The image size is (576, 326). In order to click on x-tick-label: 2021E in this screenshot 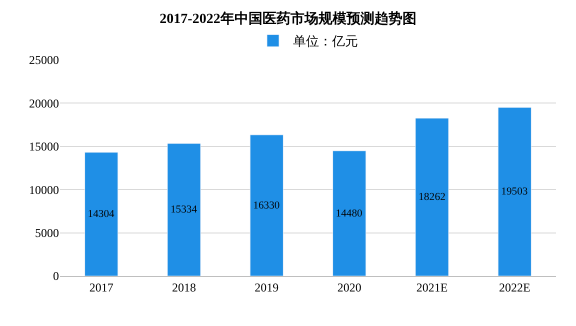, I will do `click(432, 287)`.